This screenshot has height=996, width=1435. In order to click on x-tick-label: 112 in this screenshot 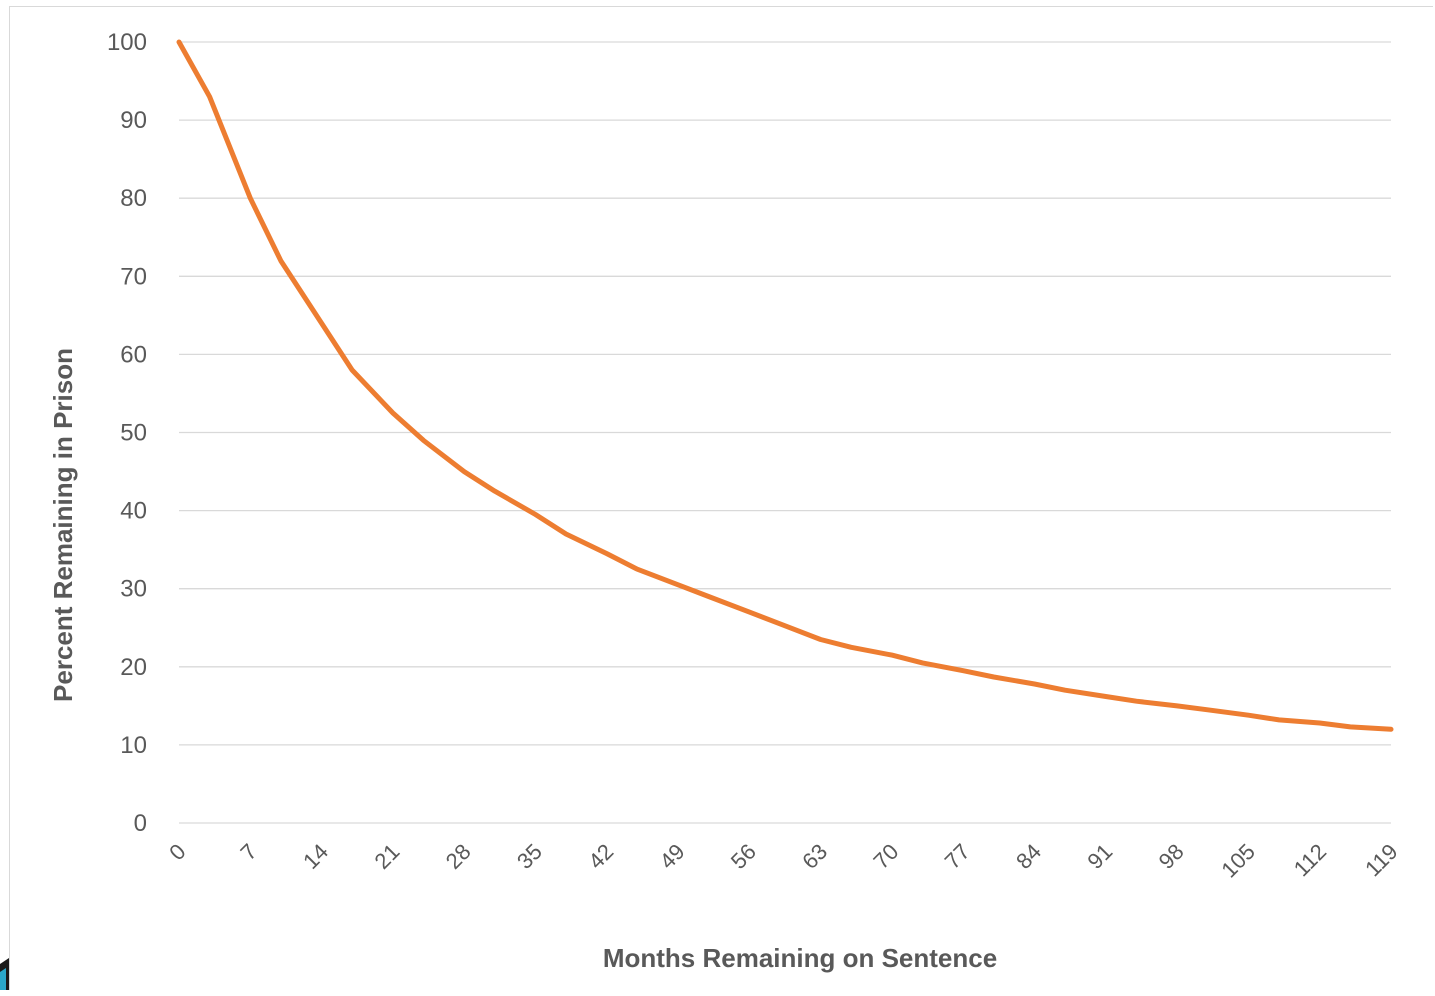, I will do `click(1310, 860)`.